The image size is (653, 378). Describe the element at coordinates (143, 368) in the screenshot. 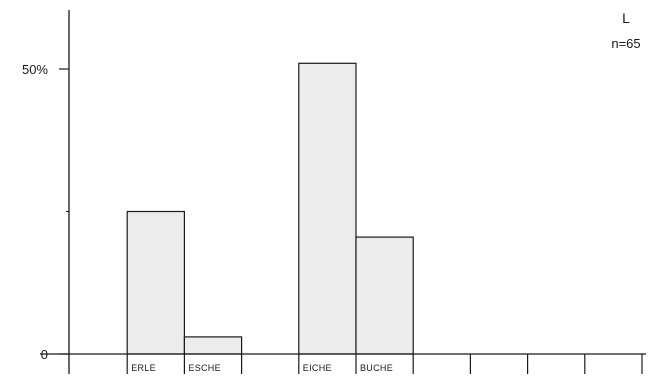

I see `category-label-erle: ERLE` at that location.